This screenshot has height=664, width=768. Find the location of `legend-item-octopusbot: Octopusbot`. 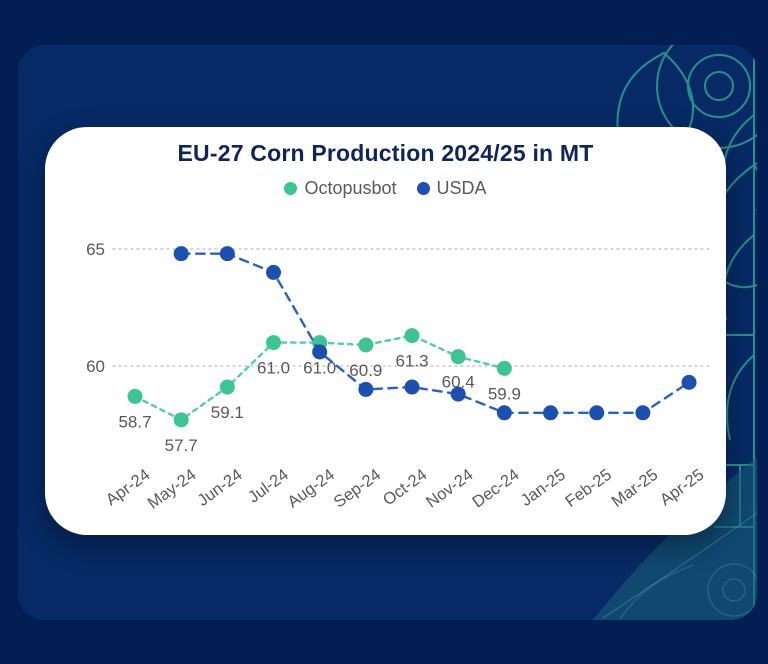

legend-item-octopusbot: Octopusbot is located at coordinates (340, 188).